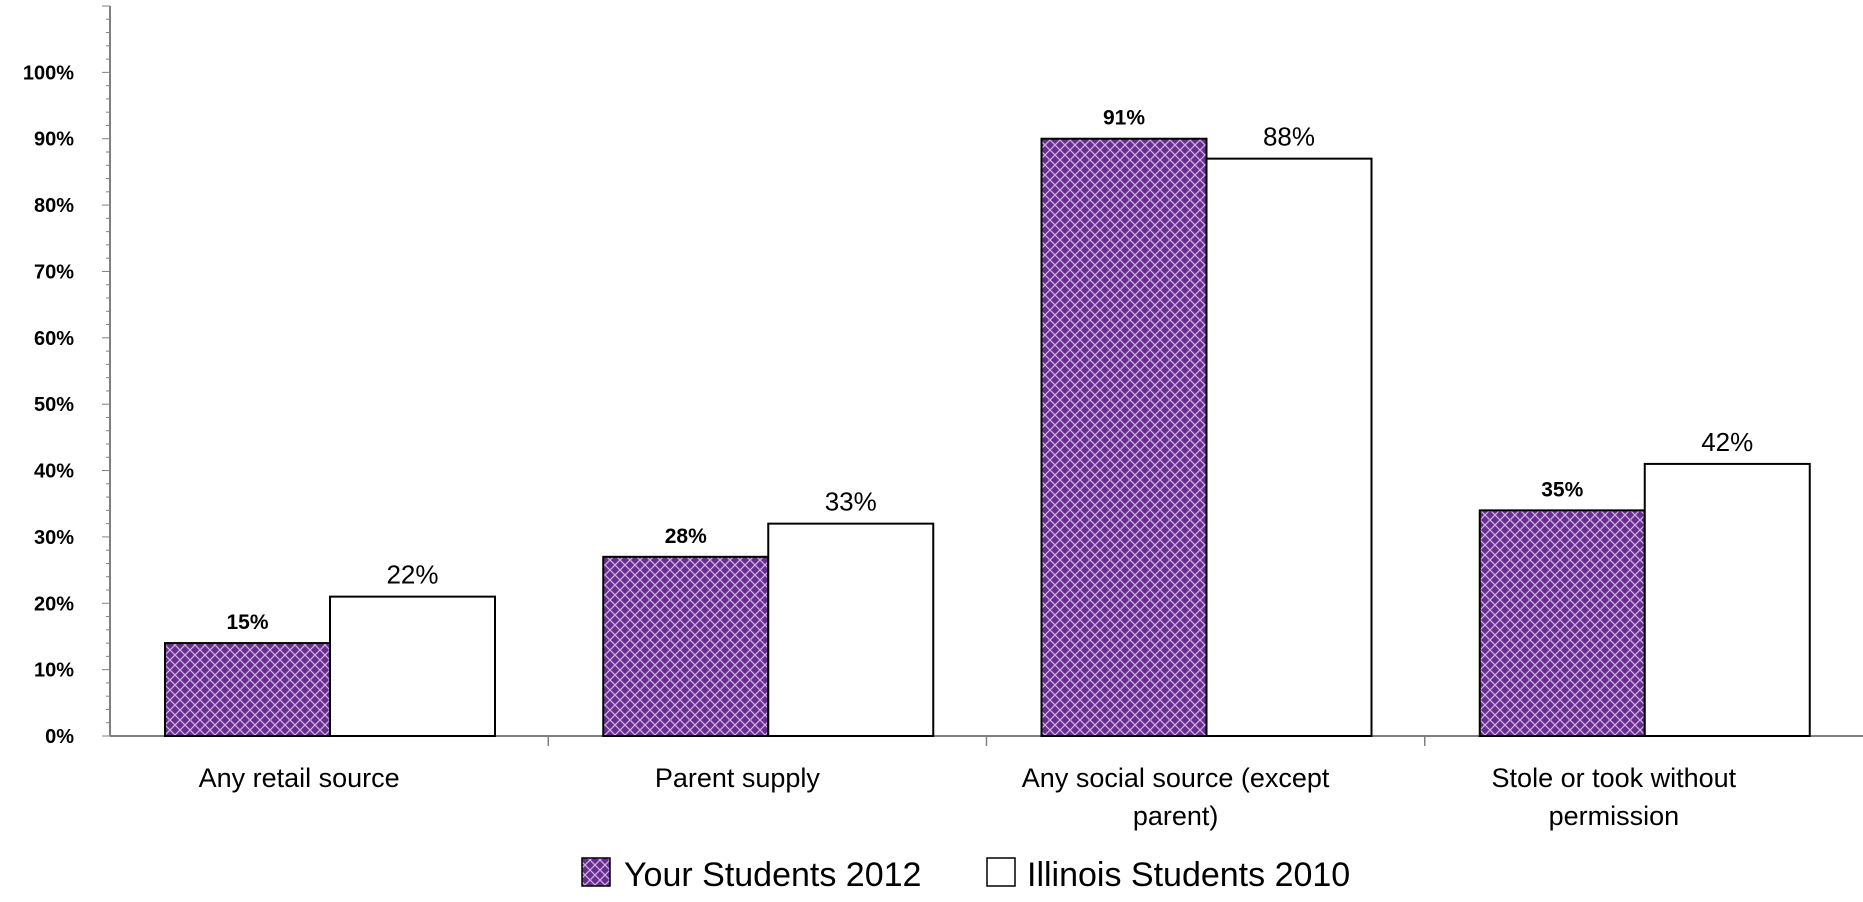 This screenshot has width=1863, height=902. What do you see at coordinates (1176, 816) in the screenshot?
I see `x-category-label-line: parent)` at bounding box center [1176, 816].